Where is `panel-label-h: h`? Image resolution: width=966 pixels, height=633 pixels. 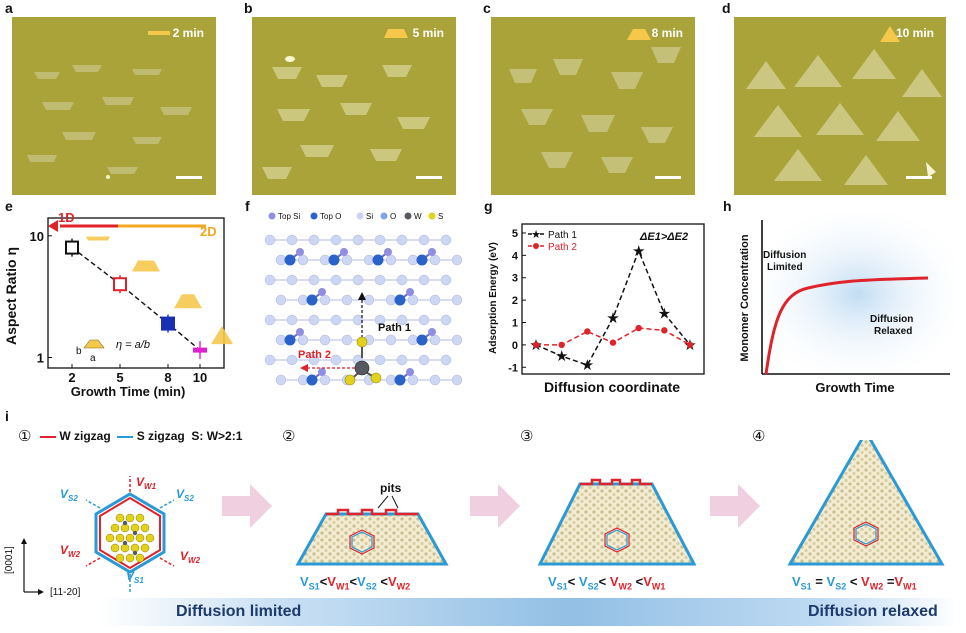
panel-label-h: h is located at coordinates (727, 206).